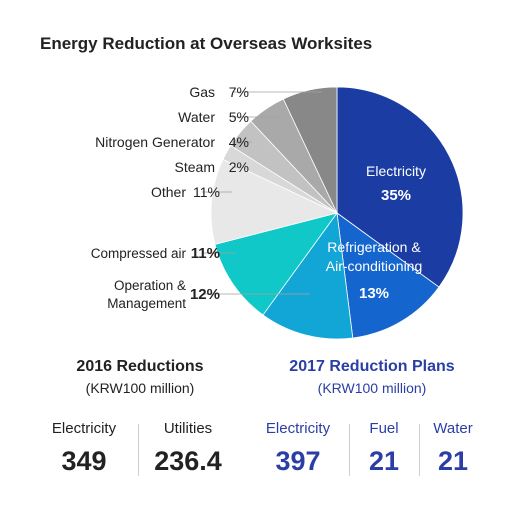 This screenshot has height=507, width=507. What do you see at coordinates (202, 92) in the screenshot?
I see `slice-label-gas: Gas` at bounding box center [202, 92].